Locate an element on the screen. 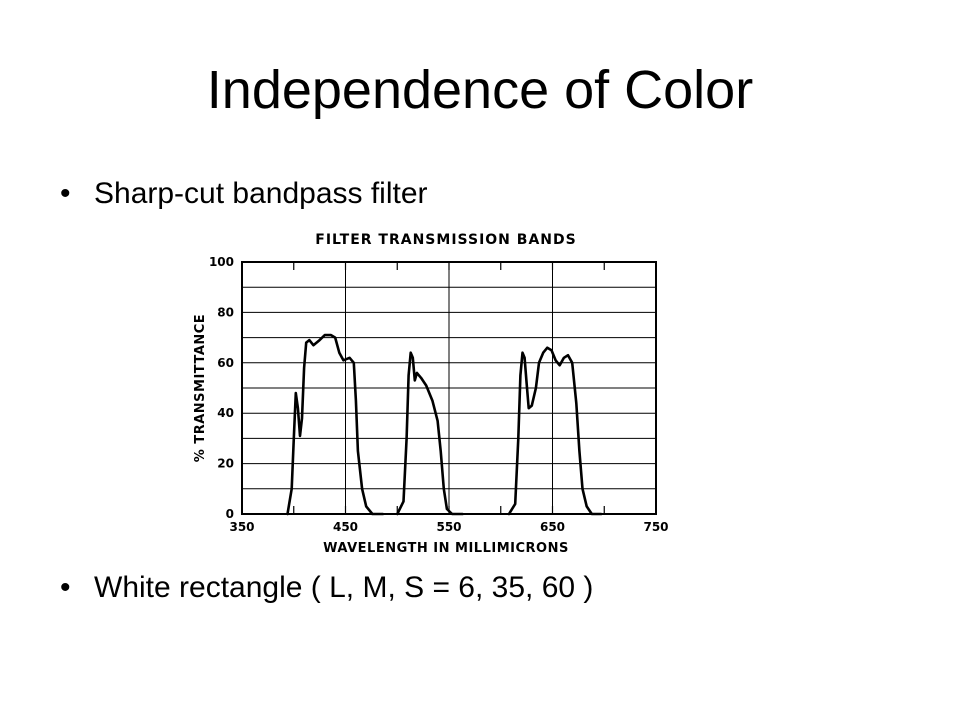 The width and height of the screenshot is (960, 720). bullet-item-filter: • Sharp-cut bandpass filter is located at coordinates (244, 194).